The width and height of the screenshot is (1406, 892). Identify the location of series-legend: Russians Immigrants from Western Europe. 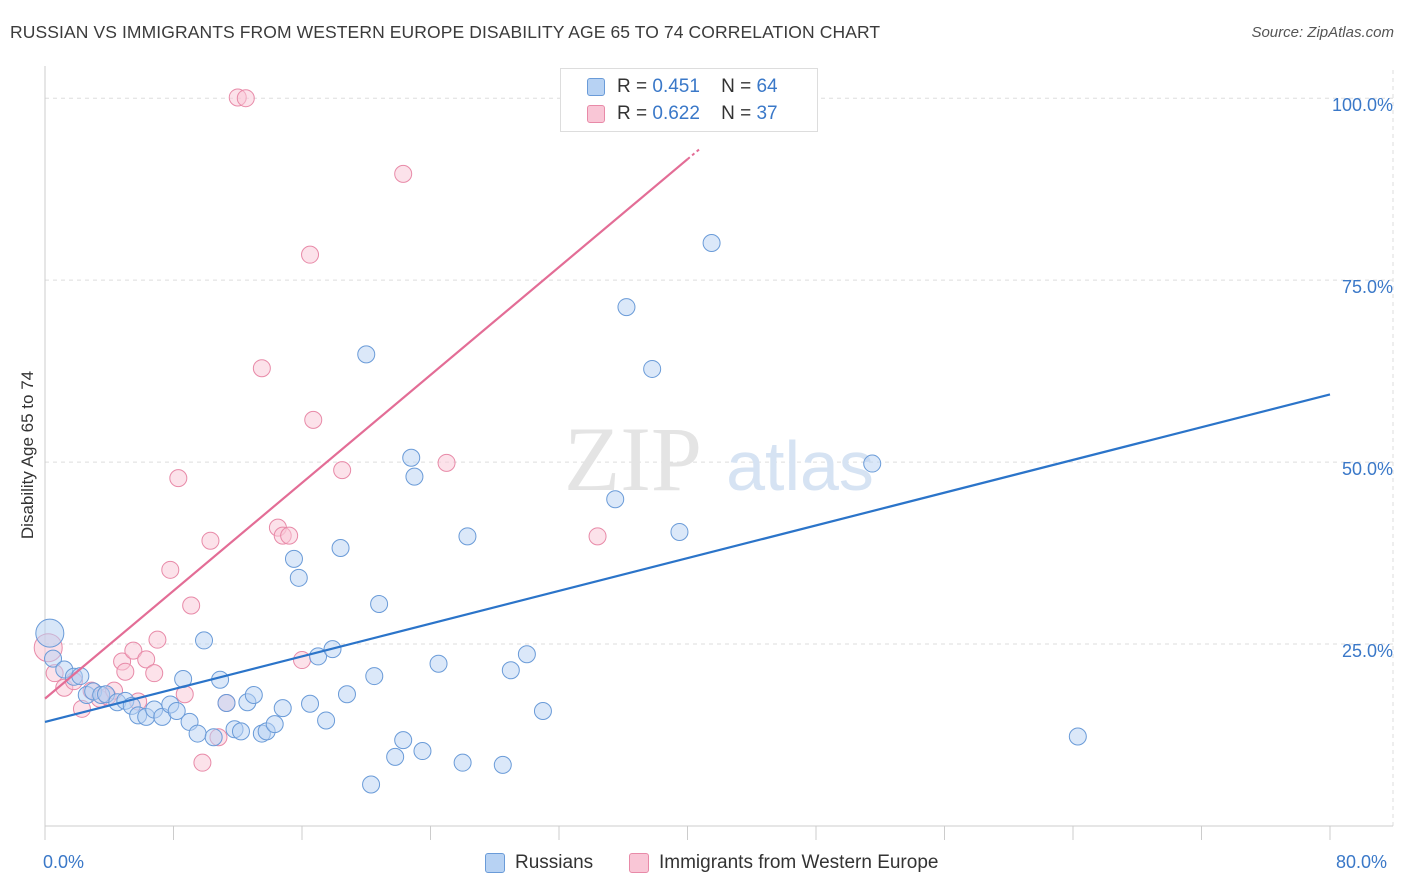
(703, 865).